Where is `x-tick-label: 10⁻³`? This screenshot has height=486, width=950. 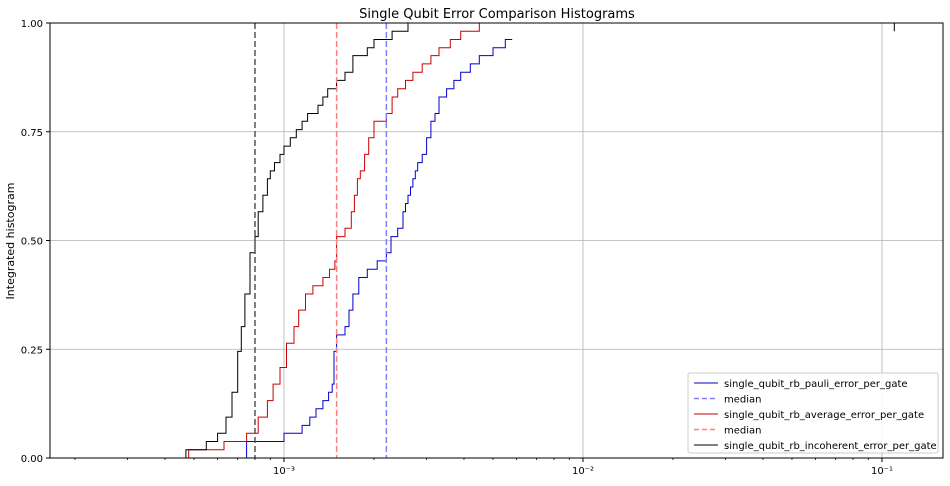
x-tick-label: 10⁻³ is located at coordinates (284, 471).